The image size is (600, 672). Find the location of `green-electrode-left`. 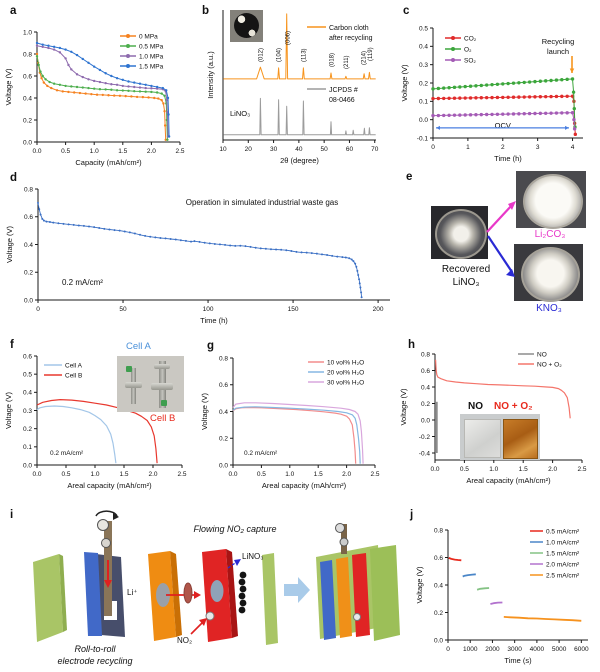

green-electrode-left is located at coordinates (48, 598).